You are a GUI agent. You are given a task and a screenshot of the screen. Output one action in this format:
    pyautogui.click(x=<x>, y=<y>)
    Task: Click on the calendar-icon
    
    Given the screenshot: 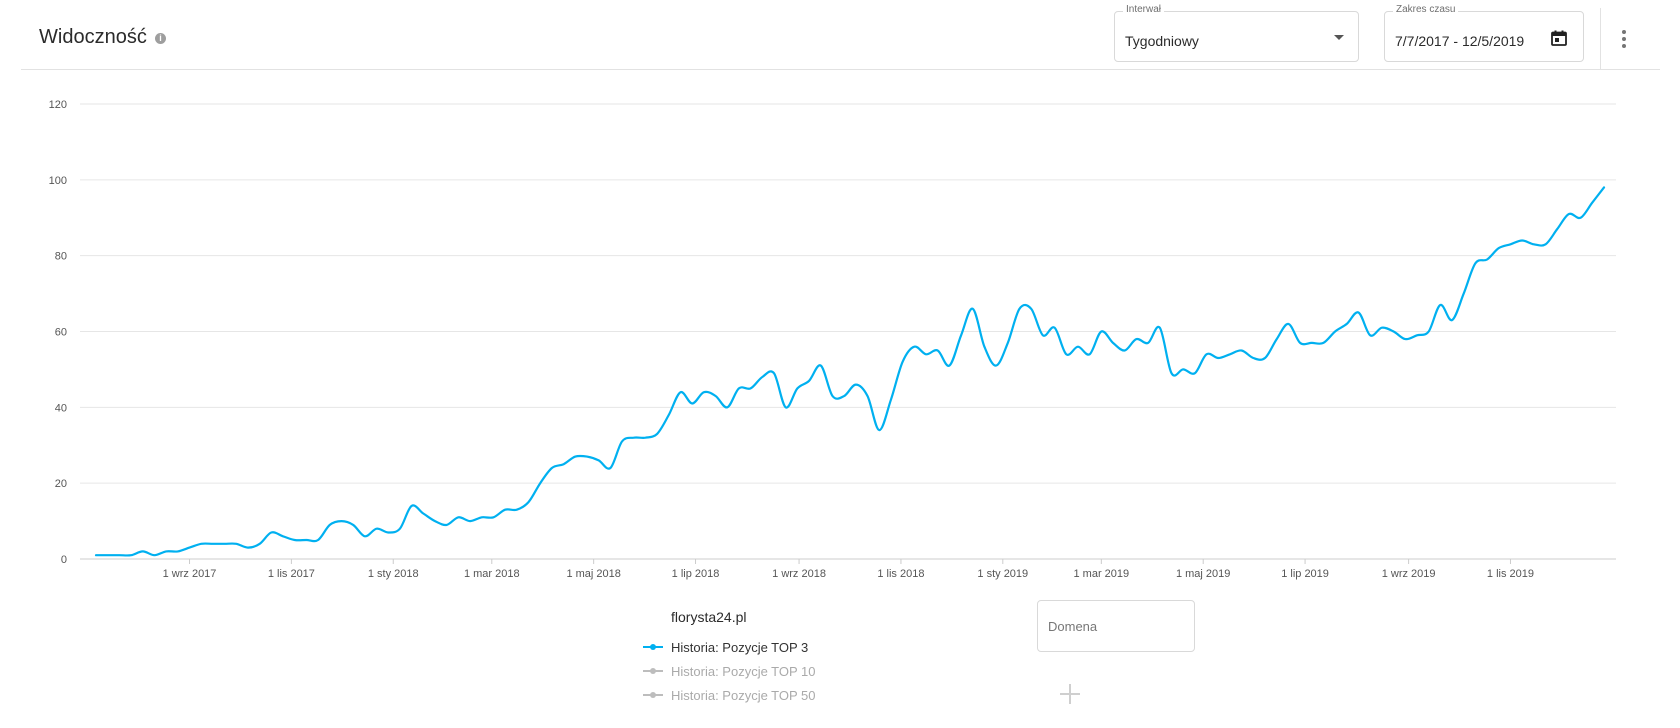 What is the action you would take?
    pyautogui.click(x=1559, y=38)
    